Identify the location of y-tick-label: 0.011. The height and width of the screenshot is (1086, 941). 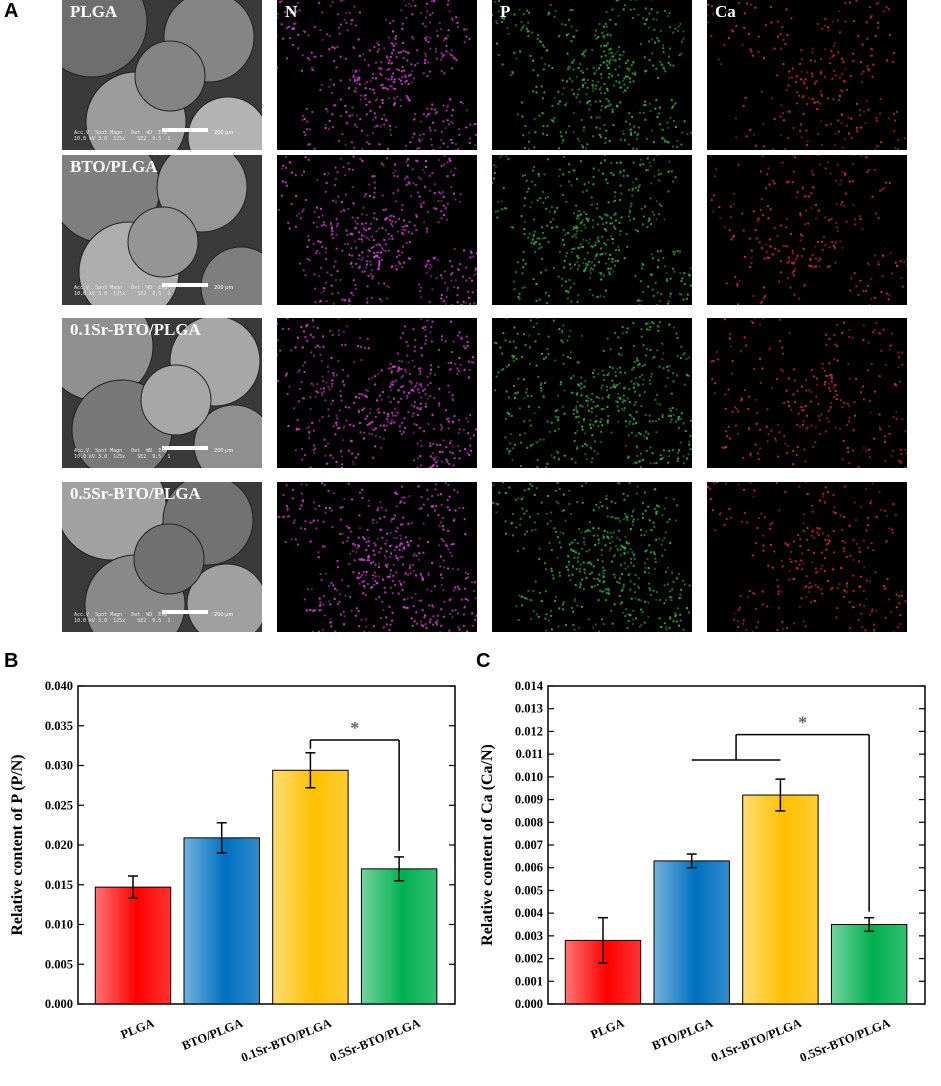
(529, 754).